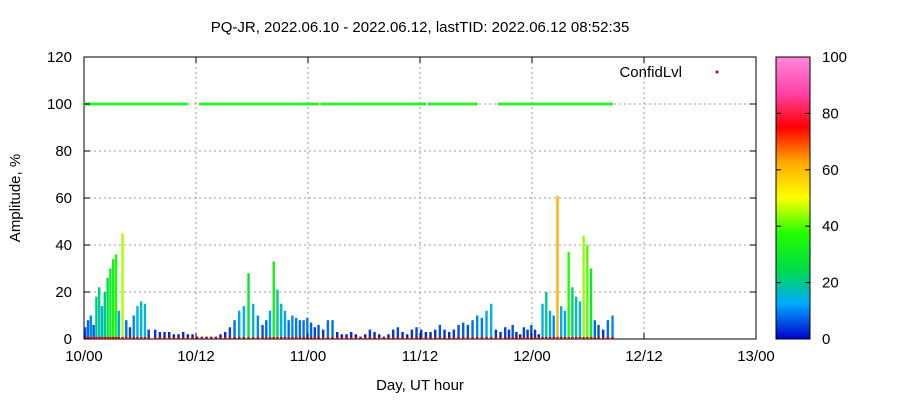  What do you see at coordinates (59, 57) in the screenshot?
I see `y-tick-label: 120` at bounding box center [59, 57].